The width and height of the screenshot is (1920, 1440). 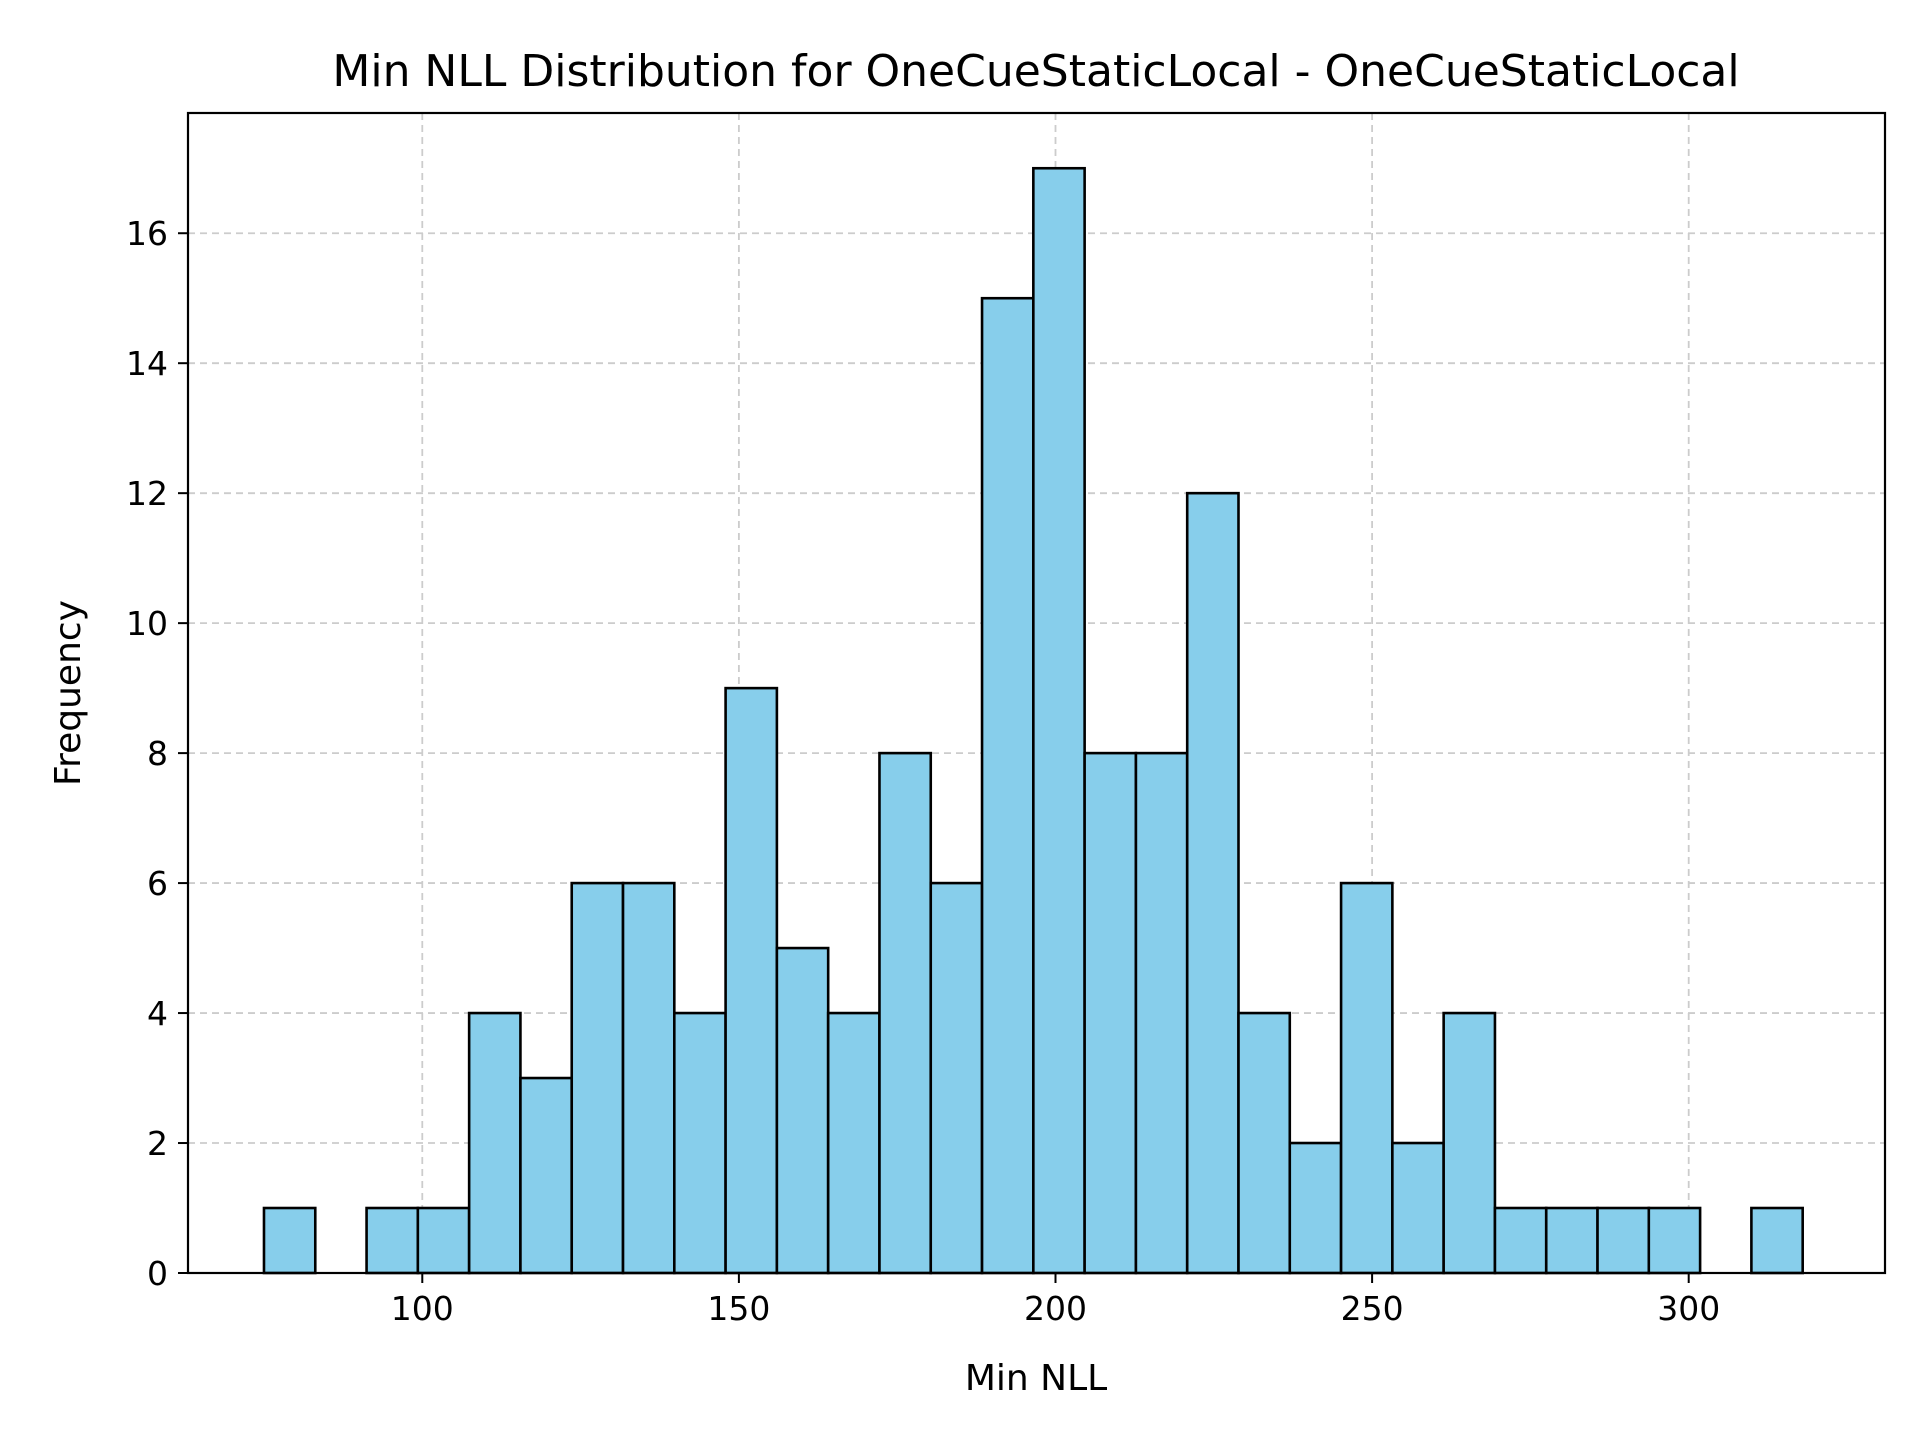 I want to click on y-tick-label: 12, so click(x=147, y=493).